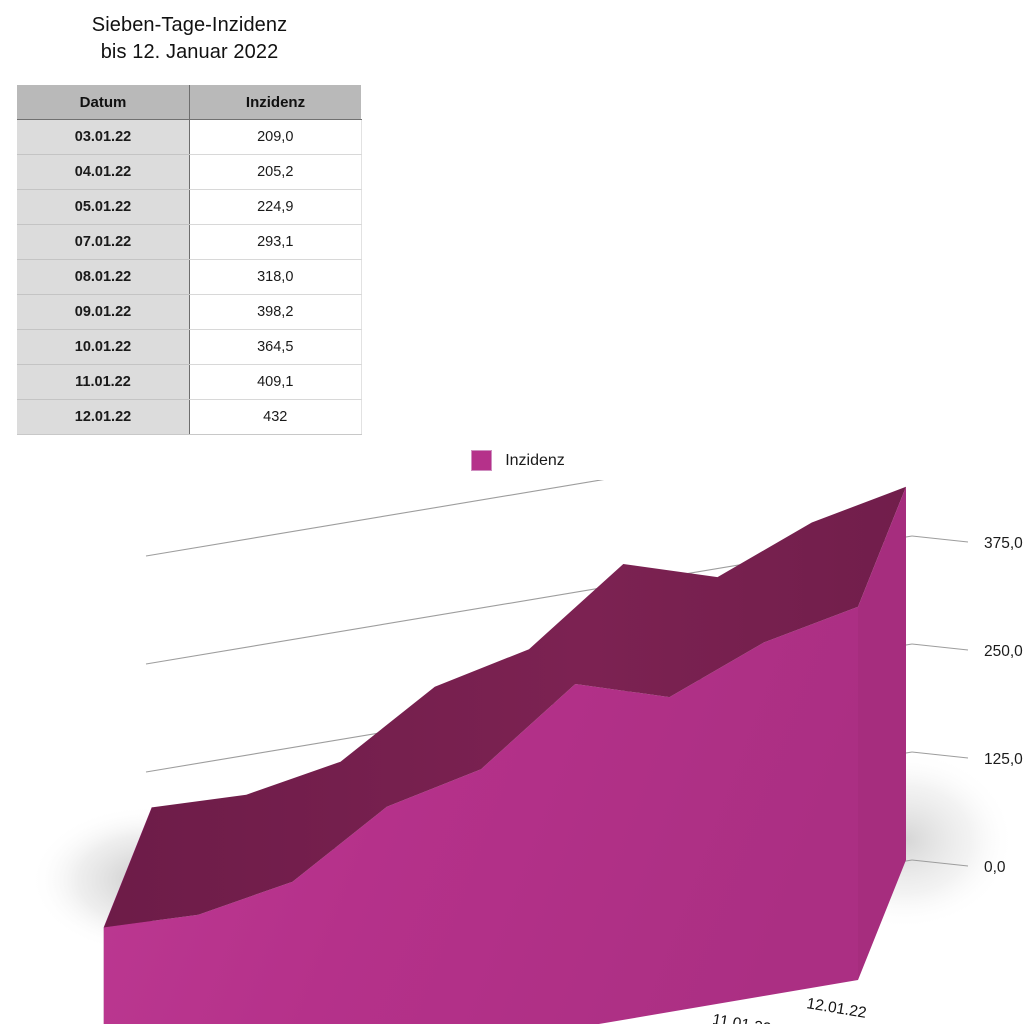 Image resolution: width=1036 pixels, height=1024 pixels. Describe the element at coordinates (103, 102) in the screenshot. I see `column-header-datum: Datum` at that location.